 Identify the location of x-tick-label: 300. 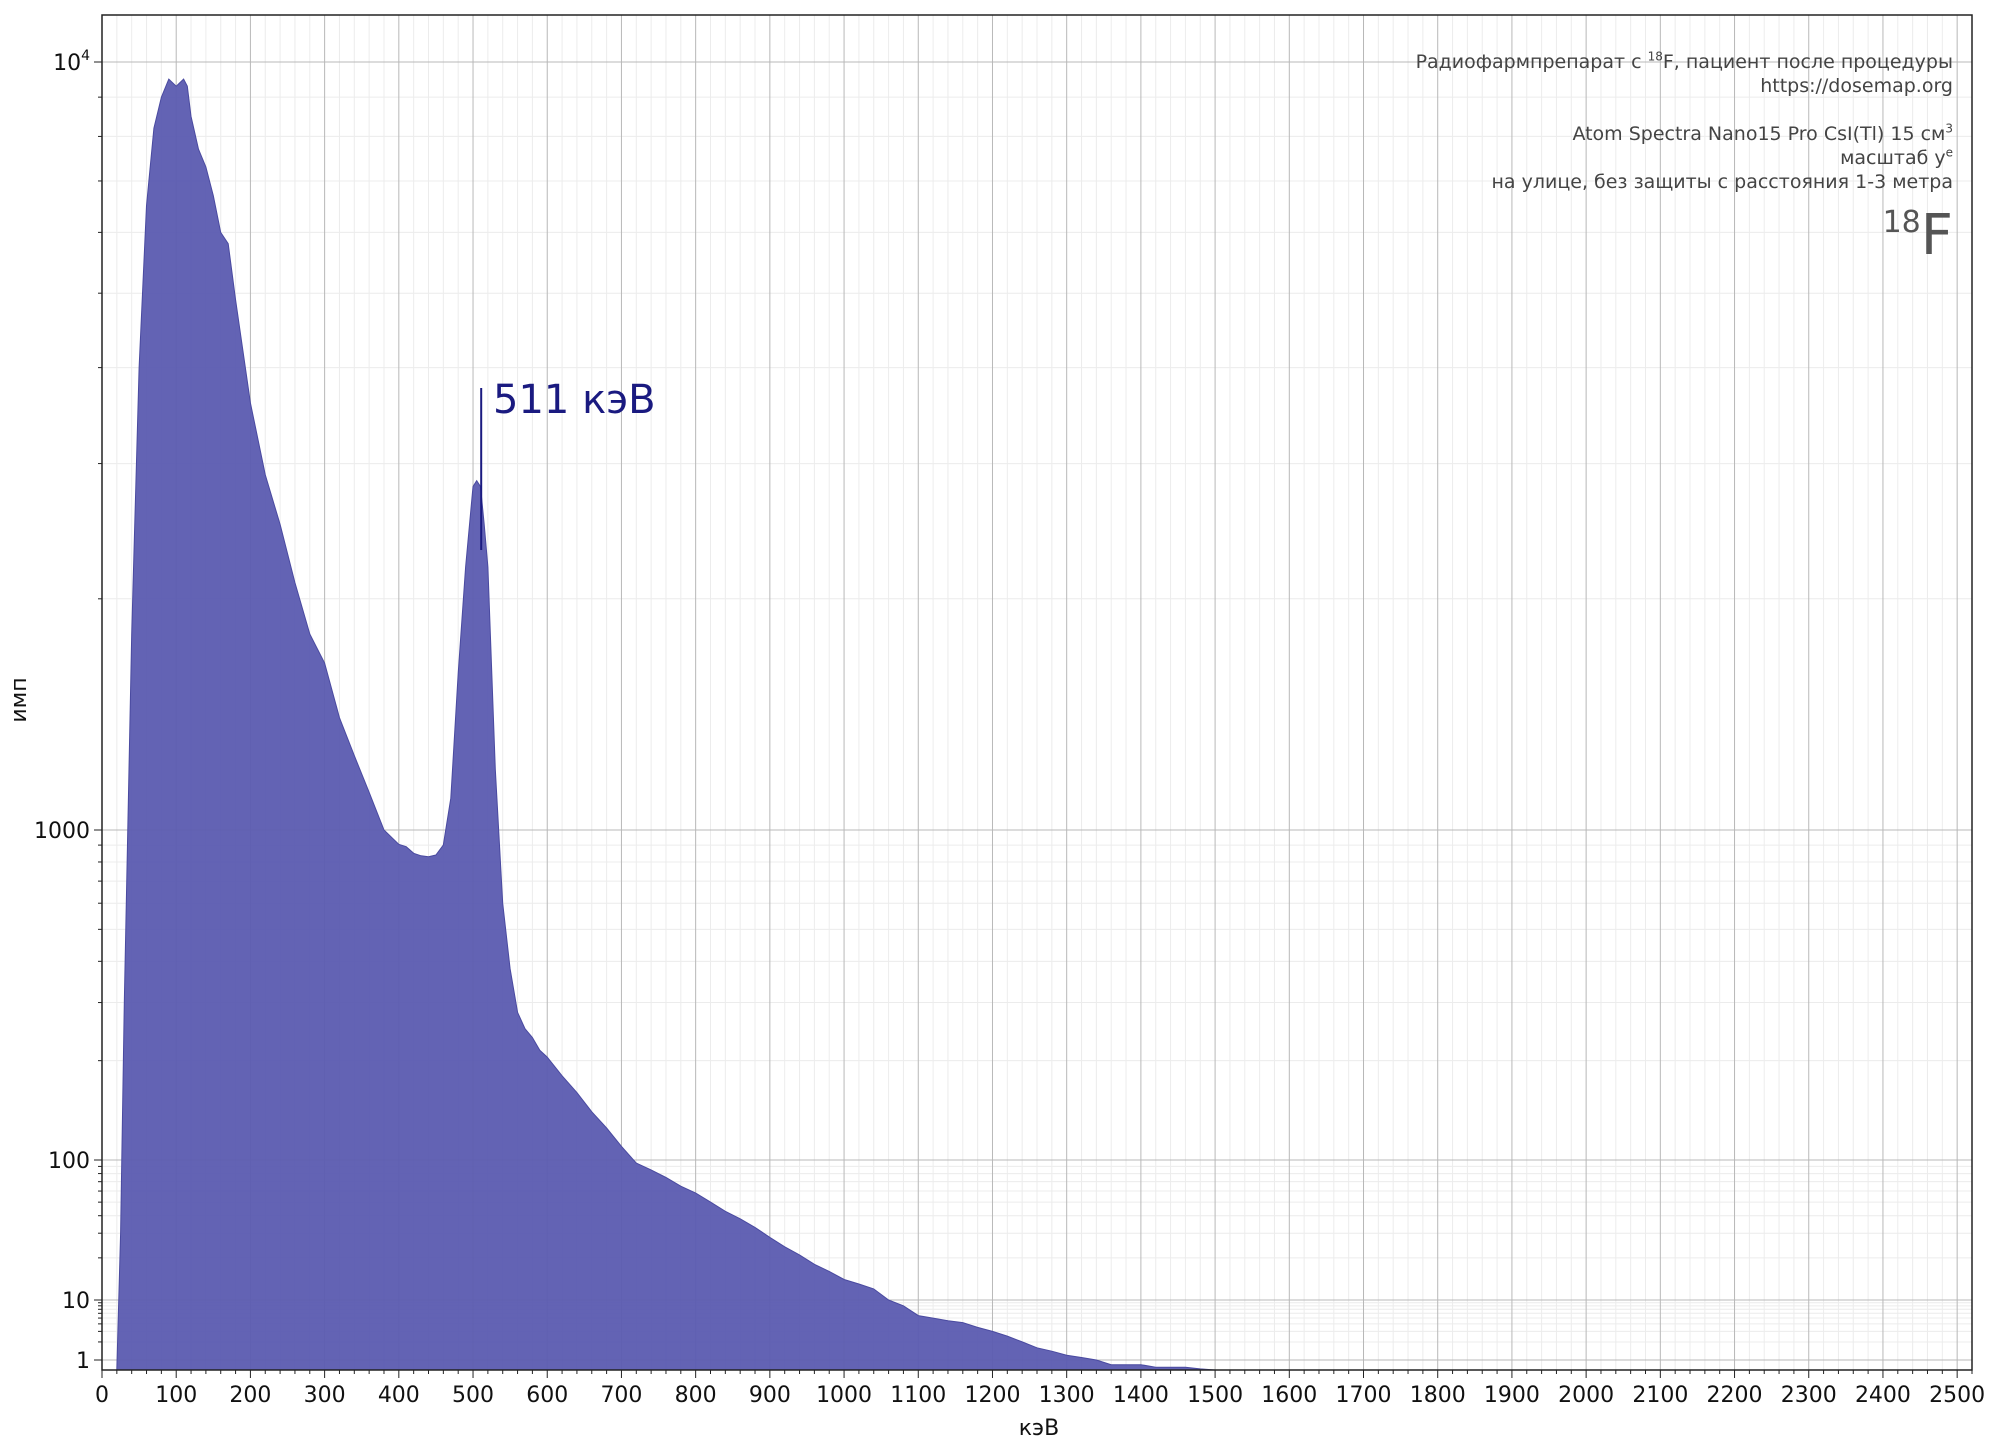
(325, 1395).